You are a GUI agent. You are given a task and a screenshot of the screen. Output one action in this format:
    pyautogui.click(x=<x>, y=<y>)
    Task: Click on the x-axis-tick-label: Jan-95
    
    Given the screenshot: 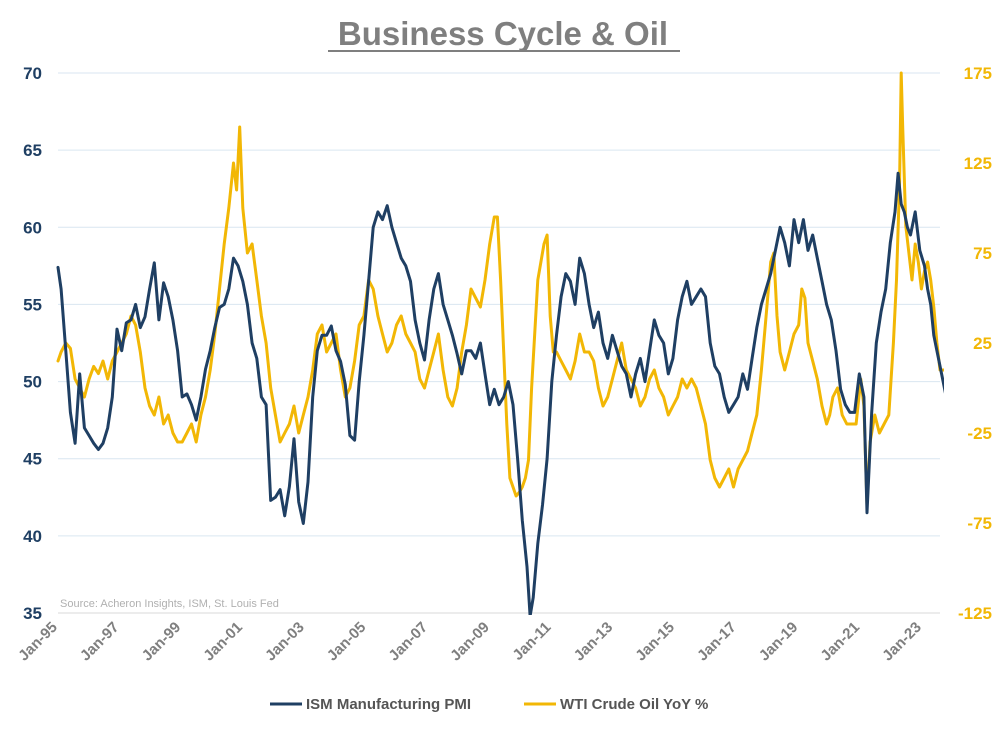 What is the action you would take?
    pyautogui.click(x=38, y=642)
    